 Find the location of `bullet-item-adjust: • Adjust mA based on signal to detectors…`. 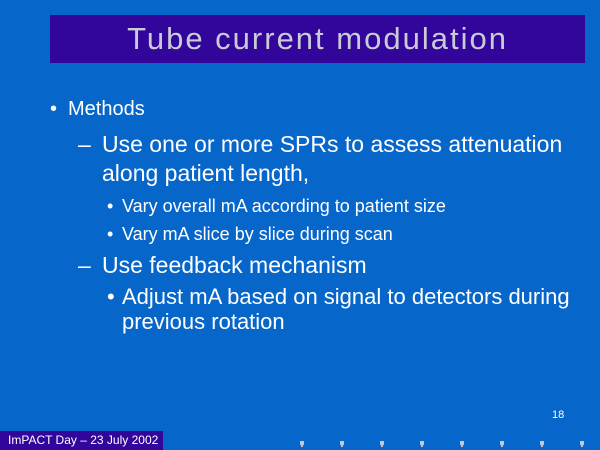

bullet-item-adjust: • Adjust mA based on signal to detectors… is located at coordinates (338, 309).